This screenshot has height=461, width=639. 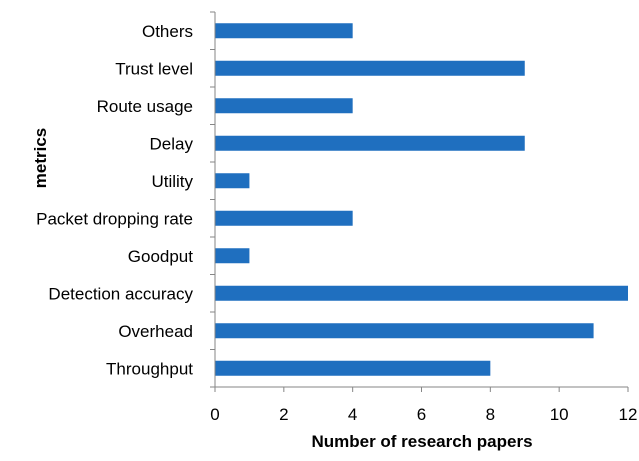 I want to click on x-tick-label: 12, so click(x=628, y=414).